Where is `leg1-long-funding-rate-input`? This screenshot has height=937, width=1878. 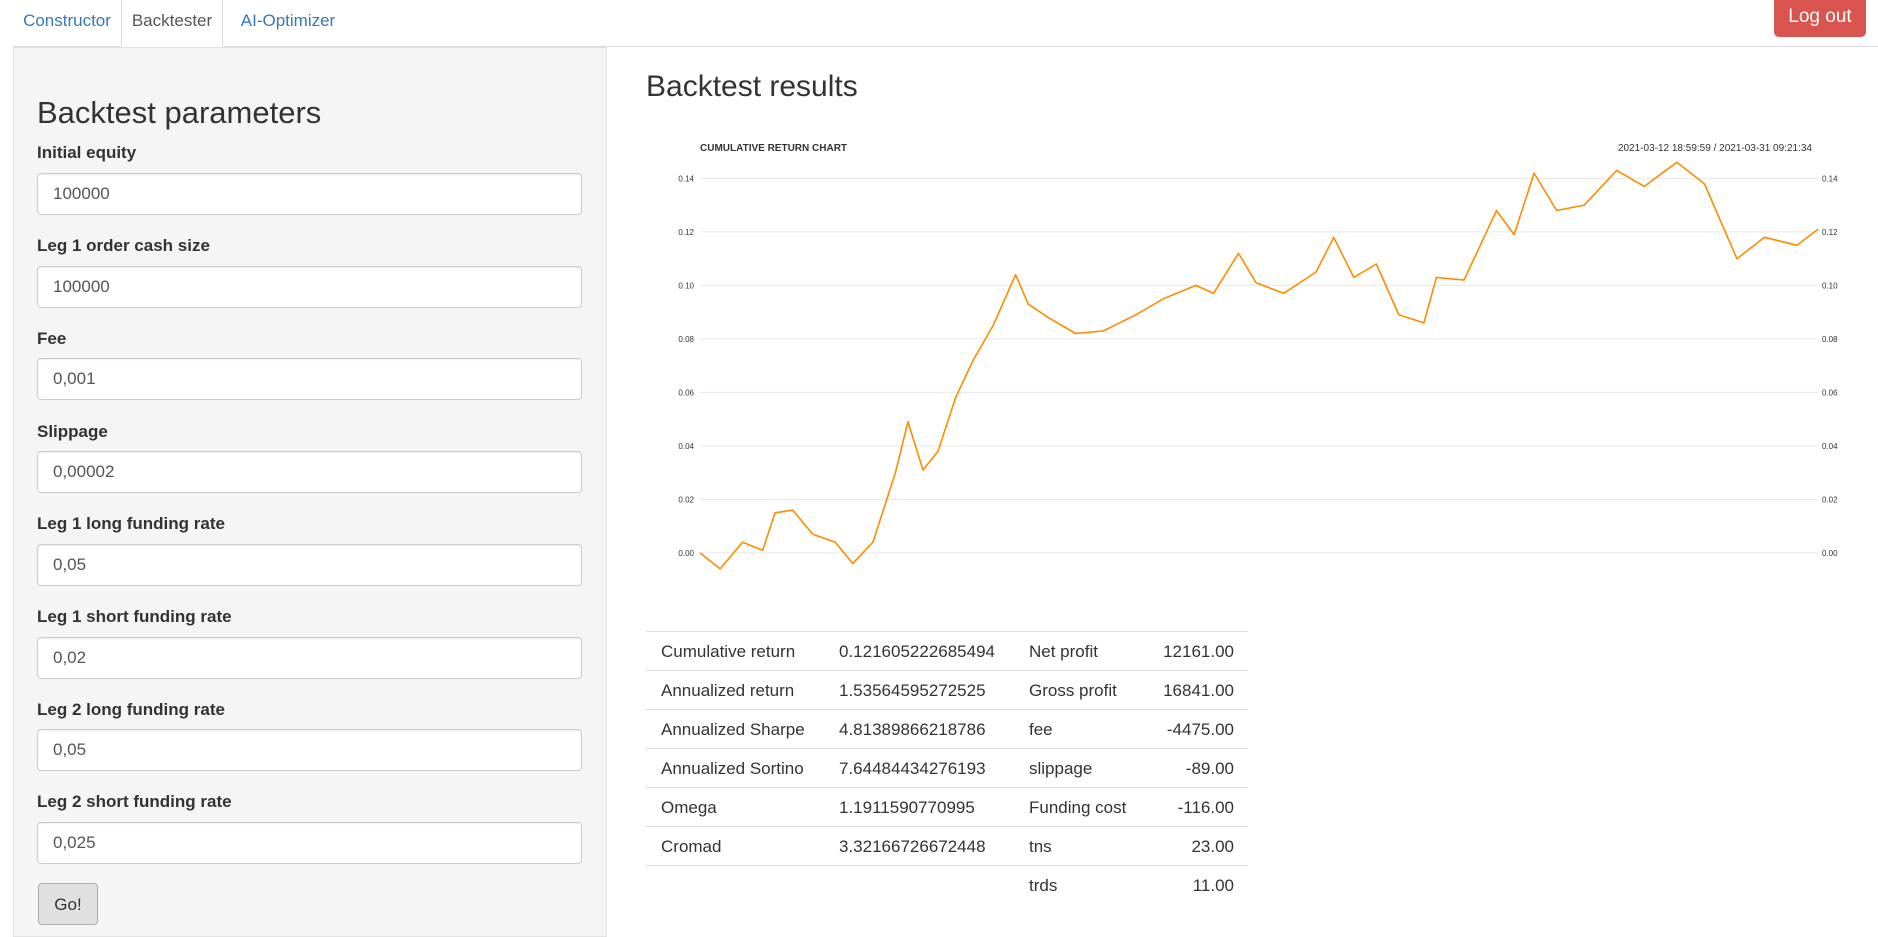 leg1-long-funding-rate-input is located at coordinates (309, 565).